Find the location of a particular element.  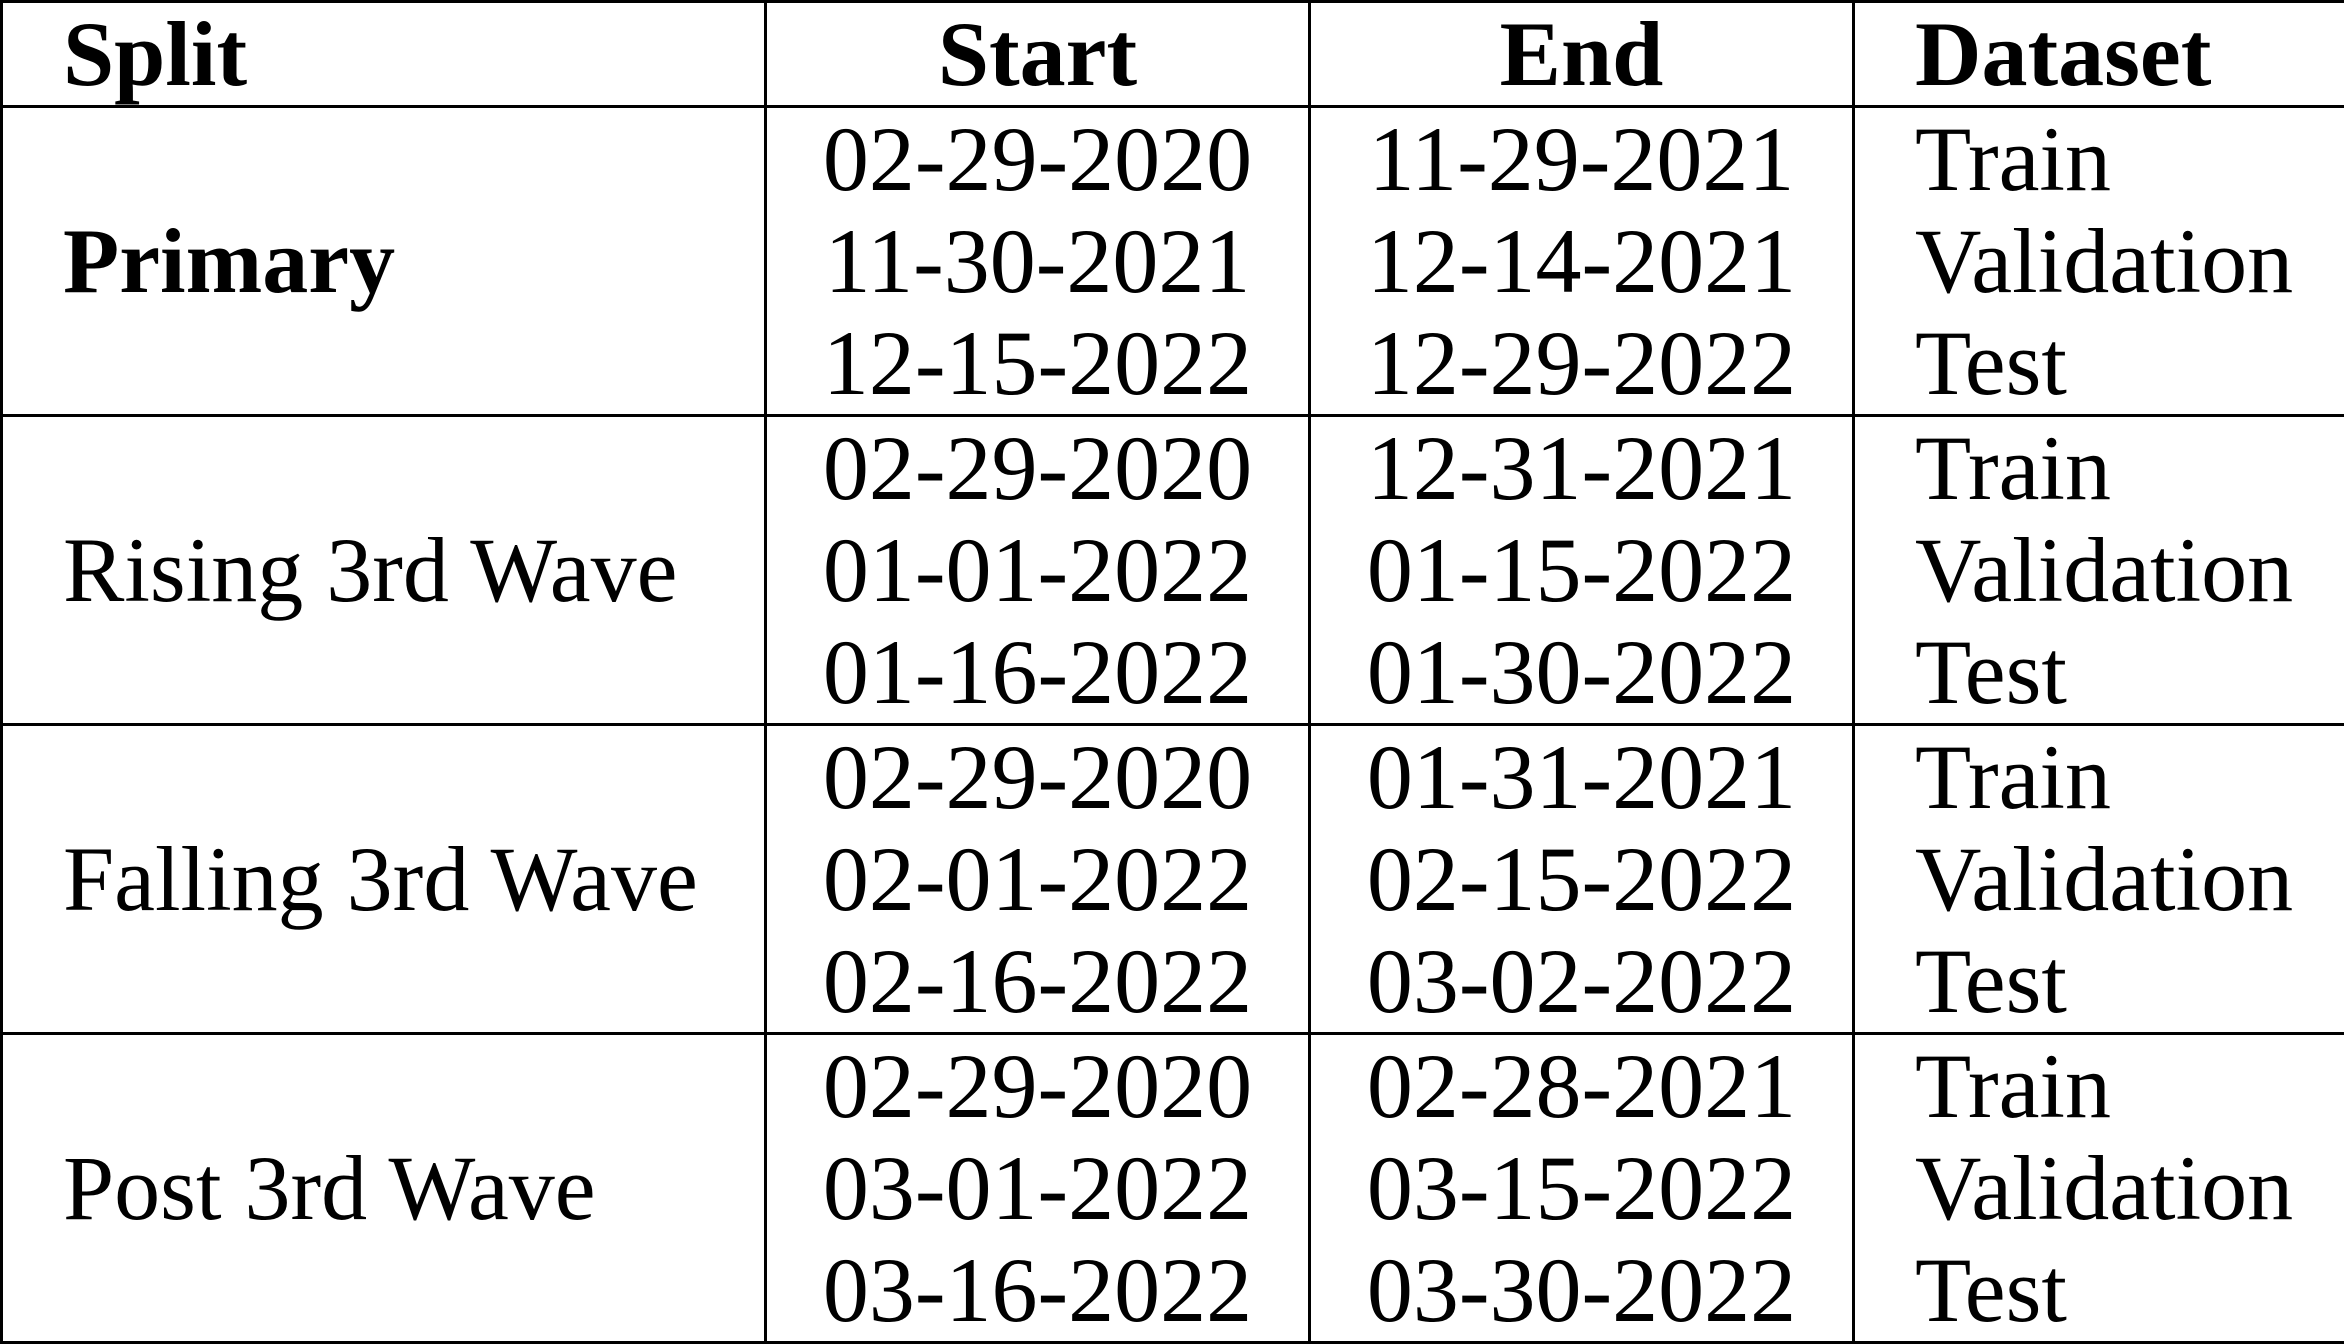

split-name-primary: Primary is located at coordinates (384, 261).